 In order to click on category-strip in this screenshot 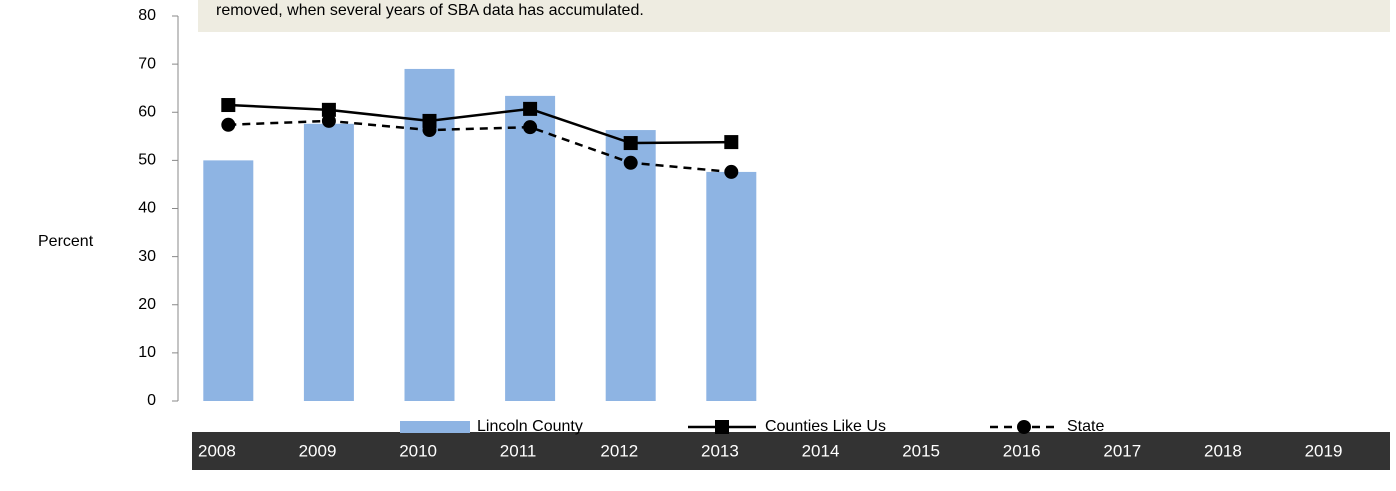, I will do `click(791, 451)`.